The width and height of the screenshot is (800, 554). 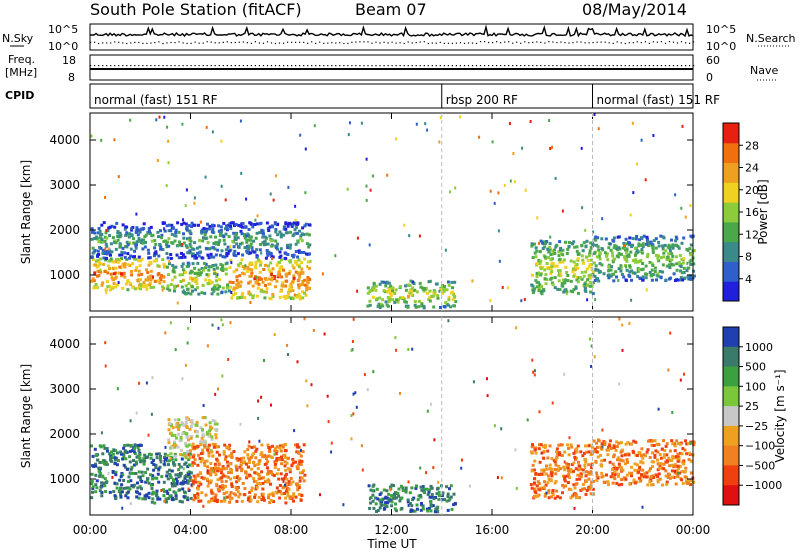 I want to click on freq-panel-frame, so click(x=391, y=67).